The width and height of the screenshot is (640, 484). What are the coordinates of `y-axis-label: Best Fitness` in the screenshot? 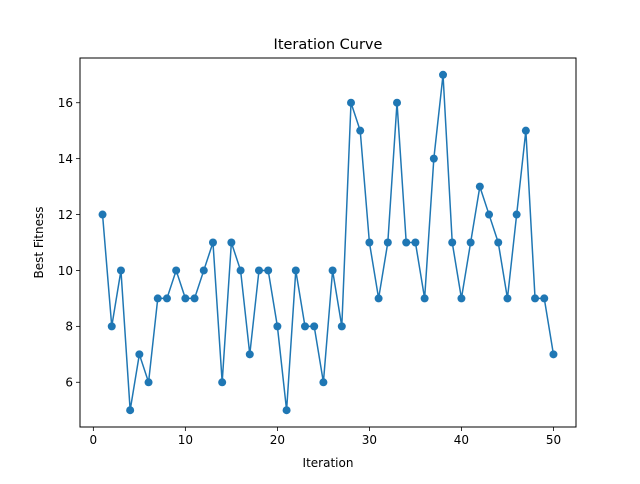 It's located at (39, 243).